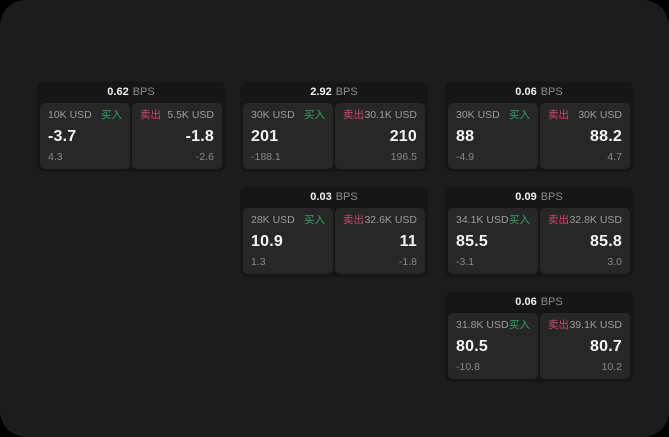 This screenshot has width=669, height=437. What do you see at coordinates (407, 262) in the screenshot?
I see `sell-delta: -1.8` at bounding box center [407, 262].